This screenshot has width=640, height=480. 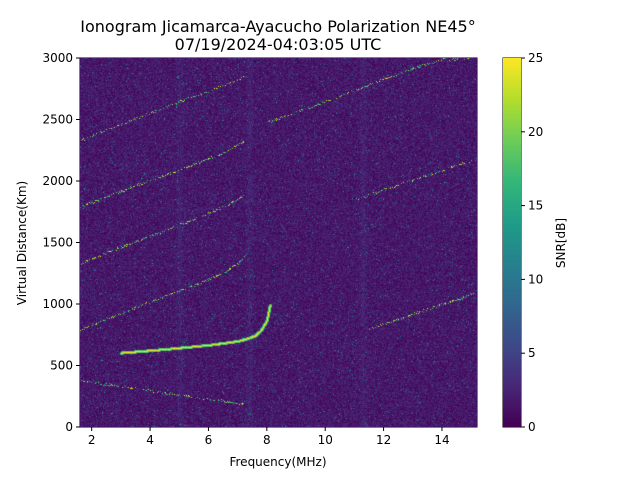 I want to click on x-axis-label: Frequency(MHz), so click(x=277, y=462).